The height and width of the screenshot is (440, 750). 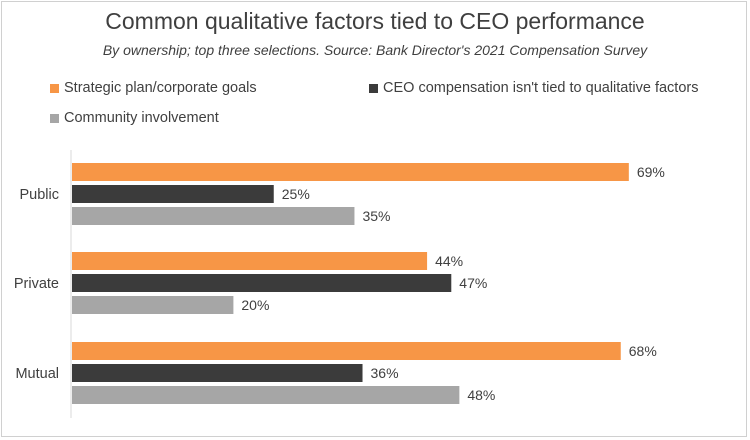 What do you see at coordinates (651, 172) in the screenshot?
I see `data-label-public-series-0: 69%` at bounding box center [651, 172].